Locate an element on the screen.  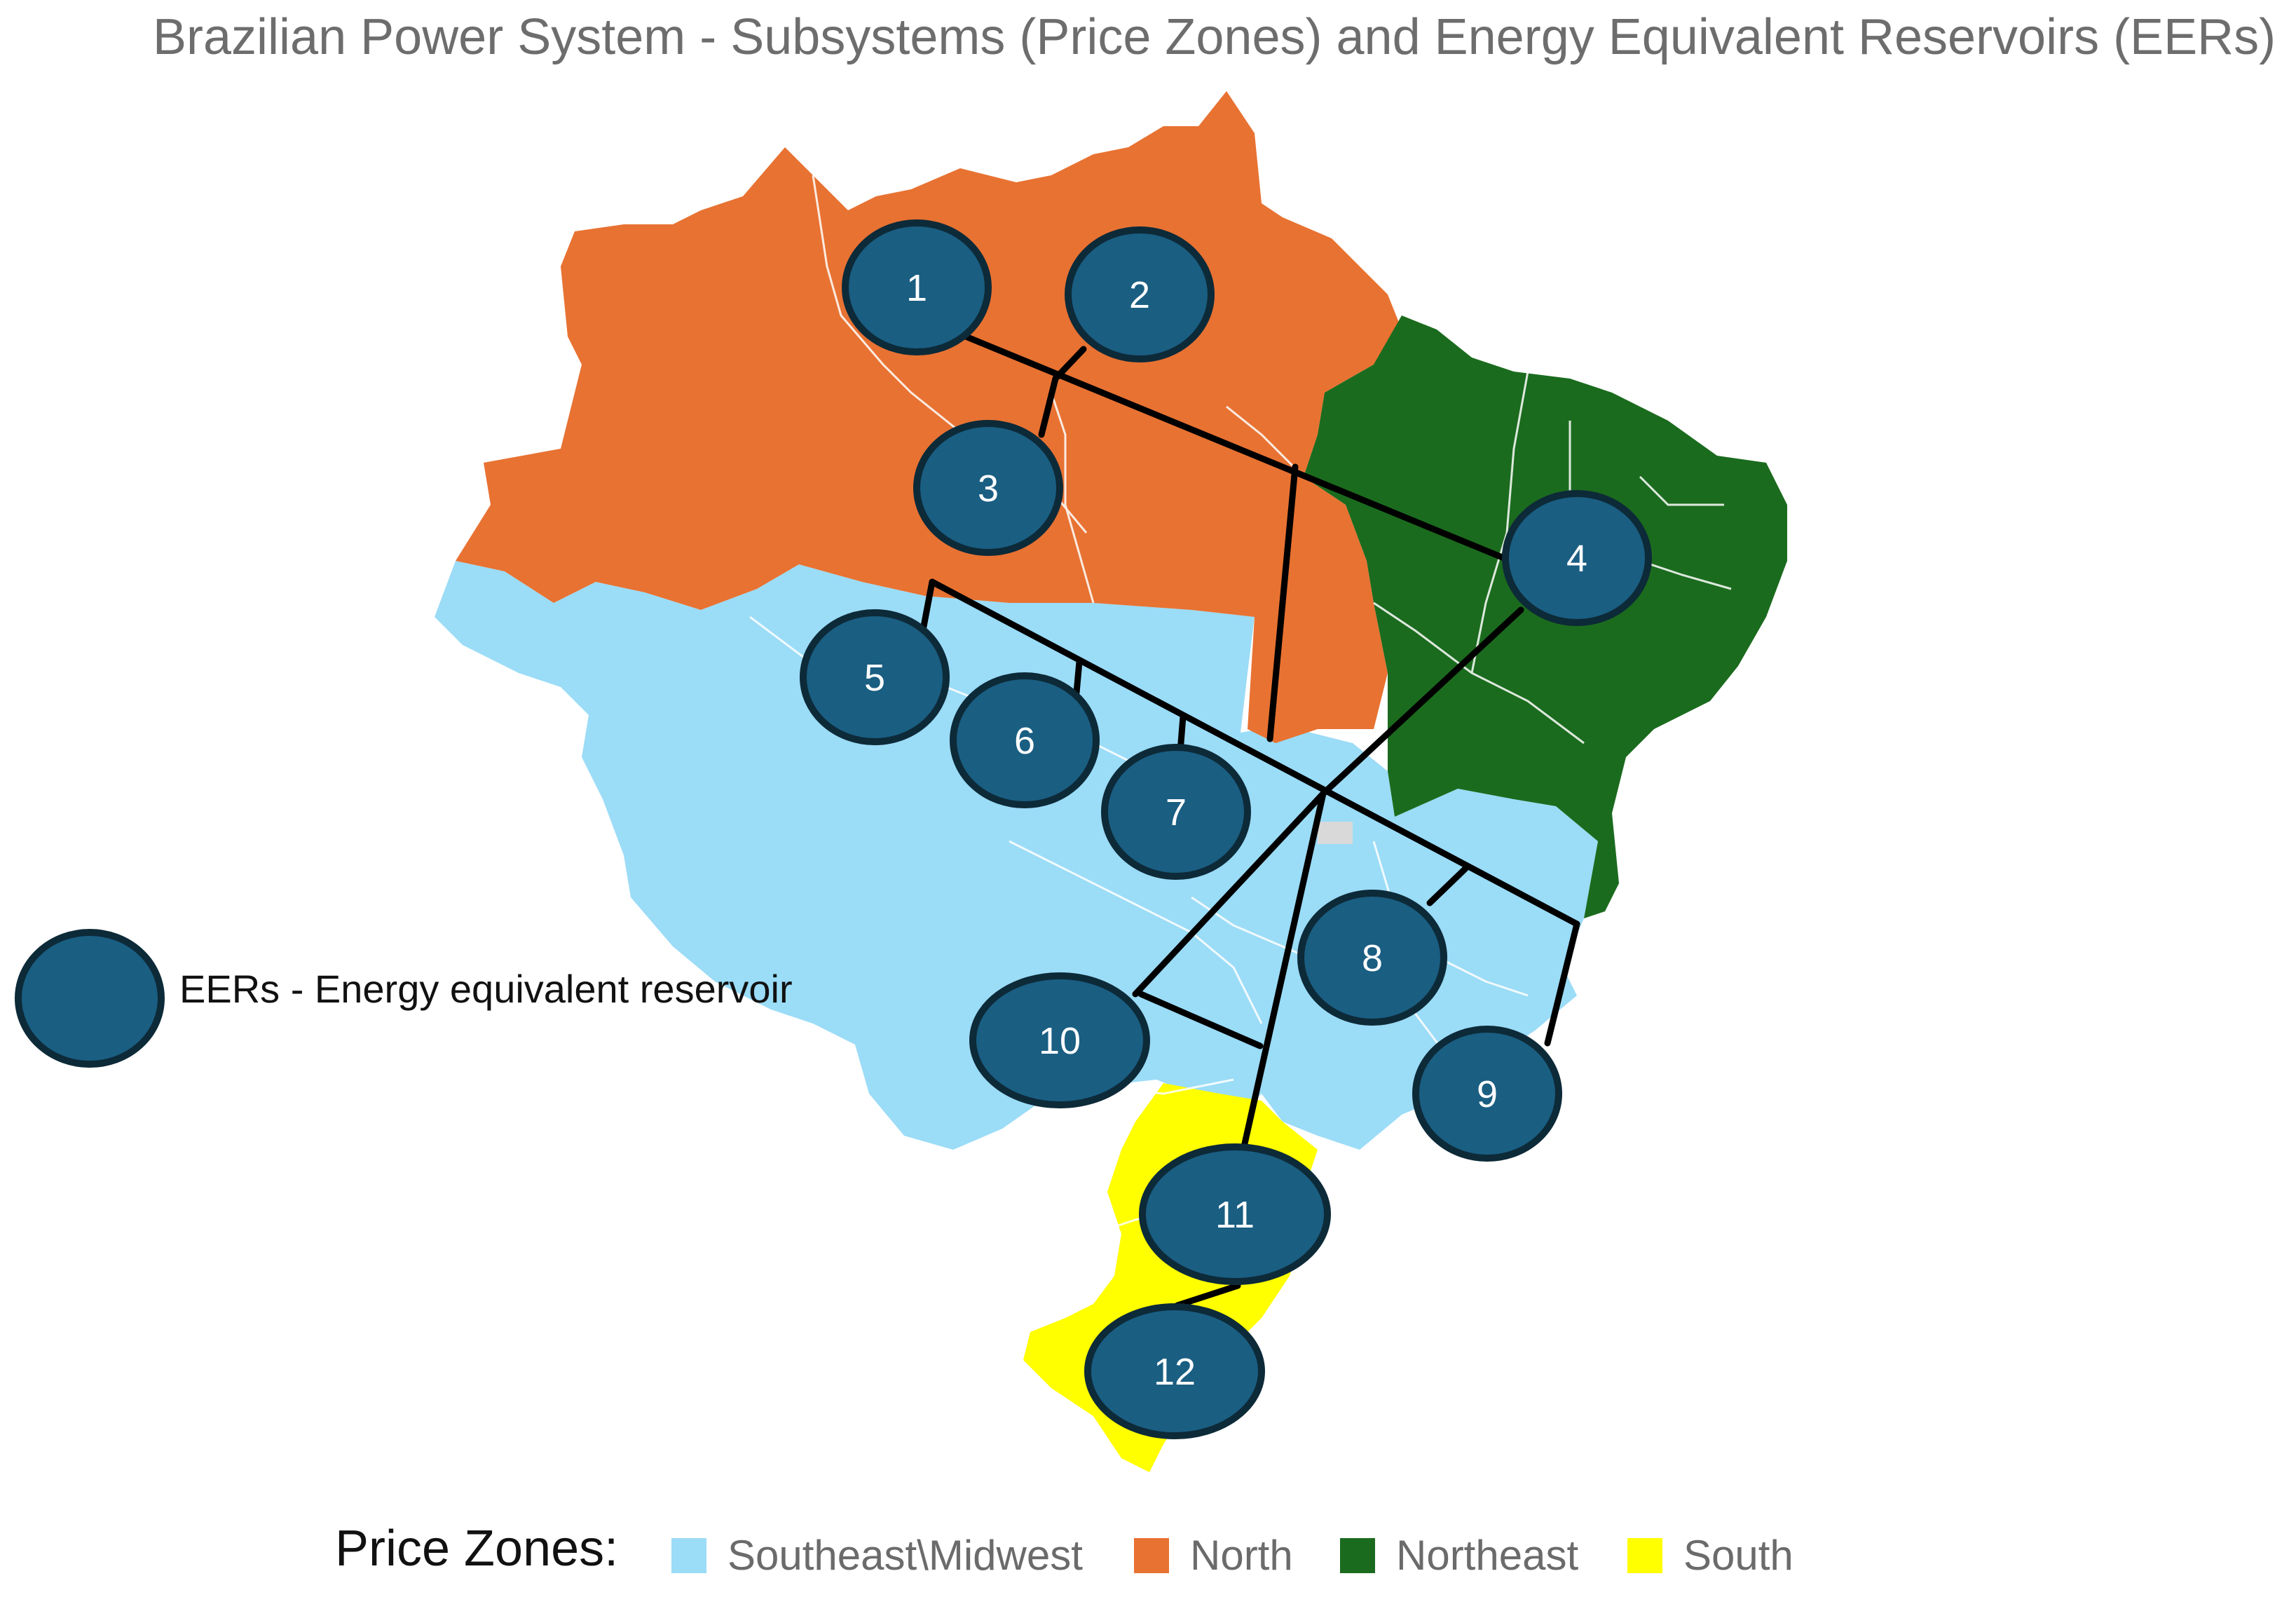
eer-node-4: 4 is located at coordinates (1577, 558).